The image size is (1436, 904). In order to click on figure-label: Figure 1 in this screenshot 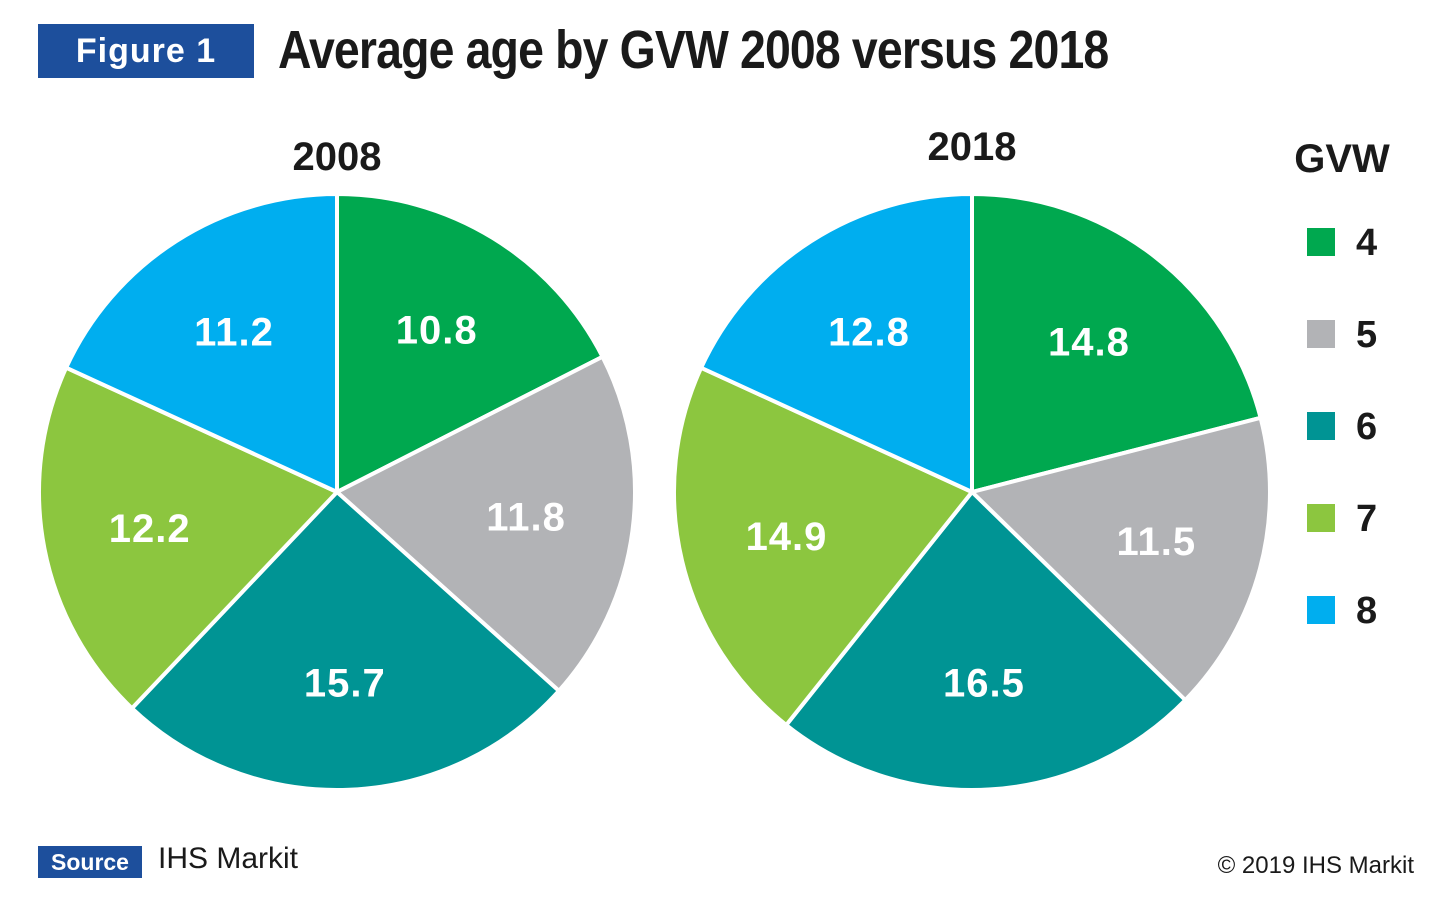, I will do `click(146, 51)`.